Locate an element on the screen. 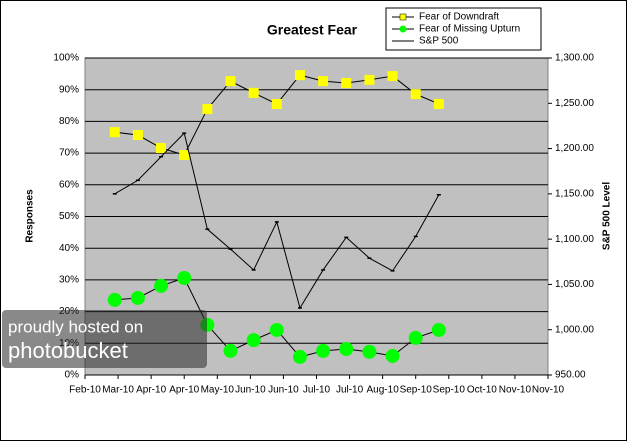 This screenshot has height=441, width=627. watermark-box is located at coordinates (104, 339).